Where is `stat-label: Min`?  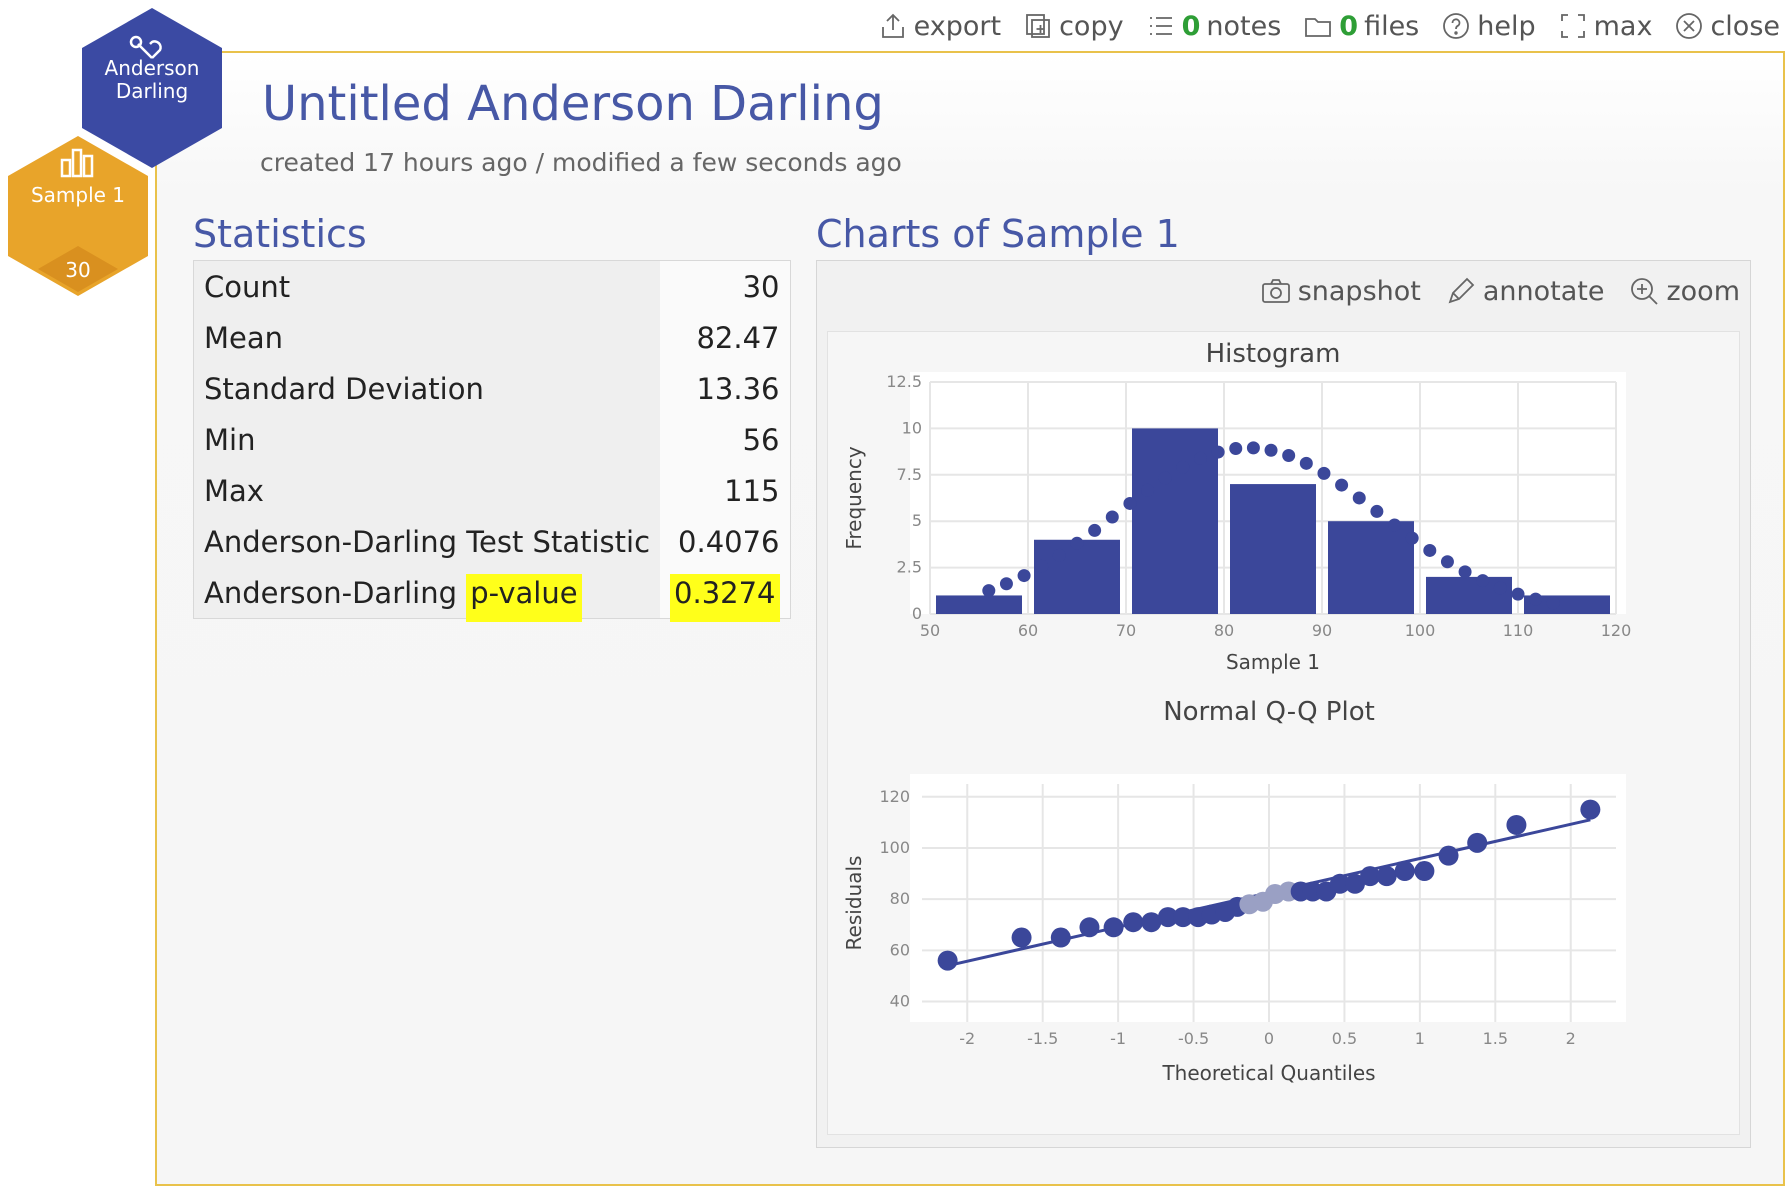
stat-label: Min is located at coordinates (427, 439).